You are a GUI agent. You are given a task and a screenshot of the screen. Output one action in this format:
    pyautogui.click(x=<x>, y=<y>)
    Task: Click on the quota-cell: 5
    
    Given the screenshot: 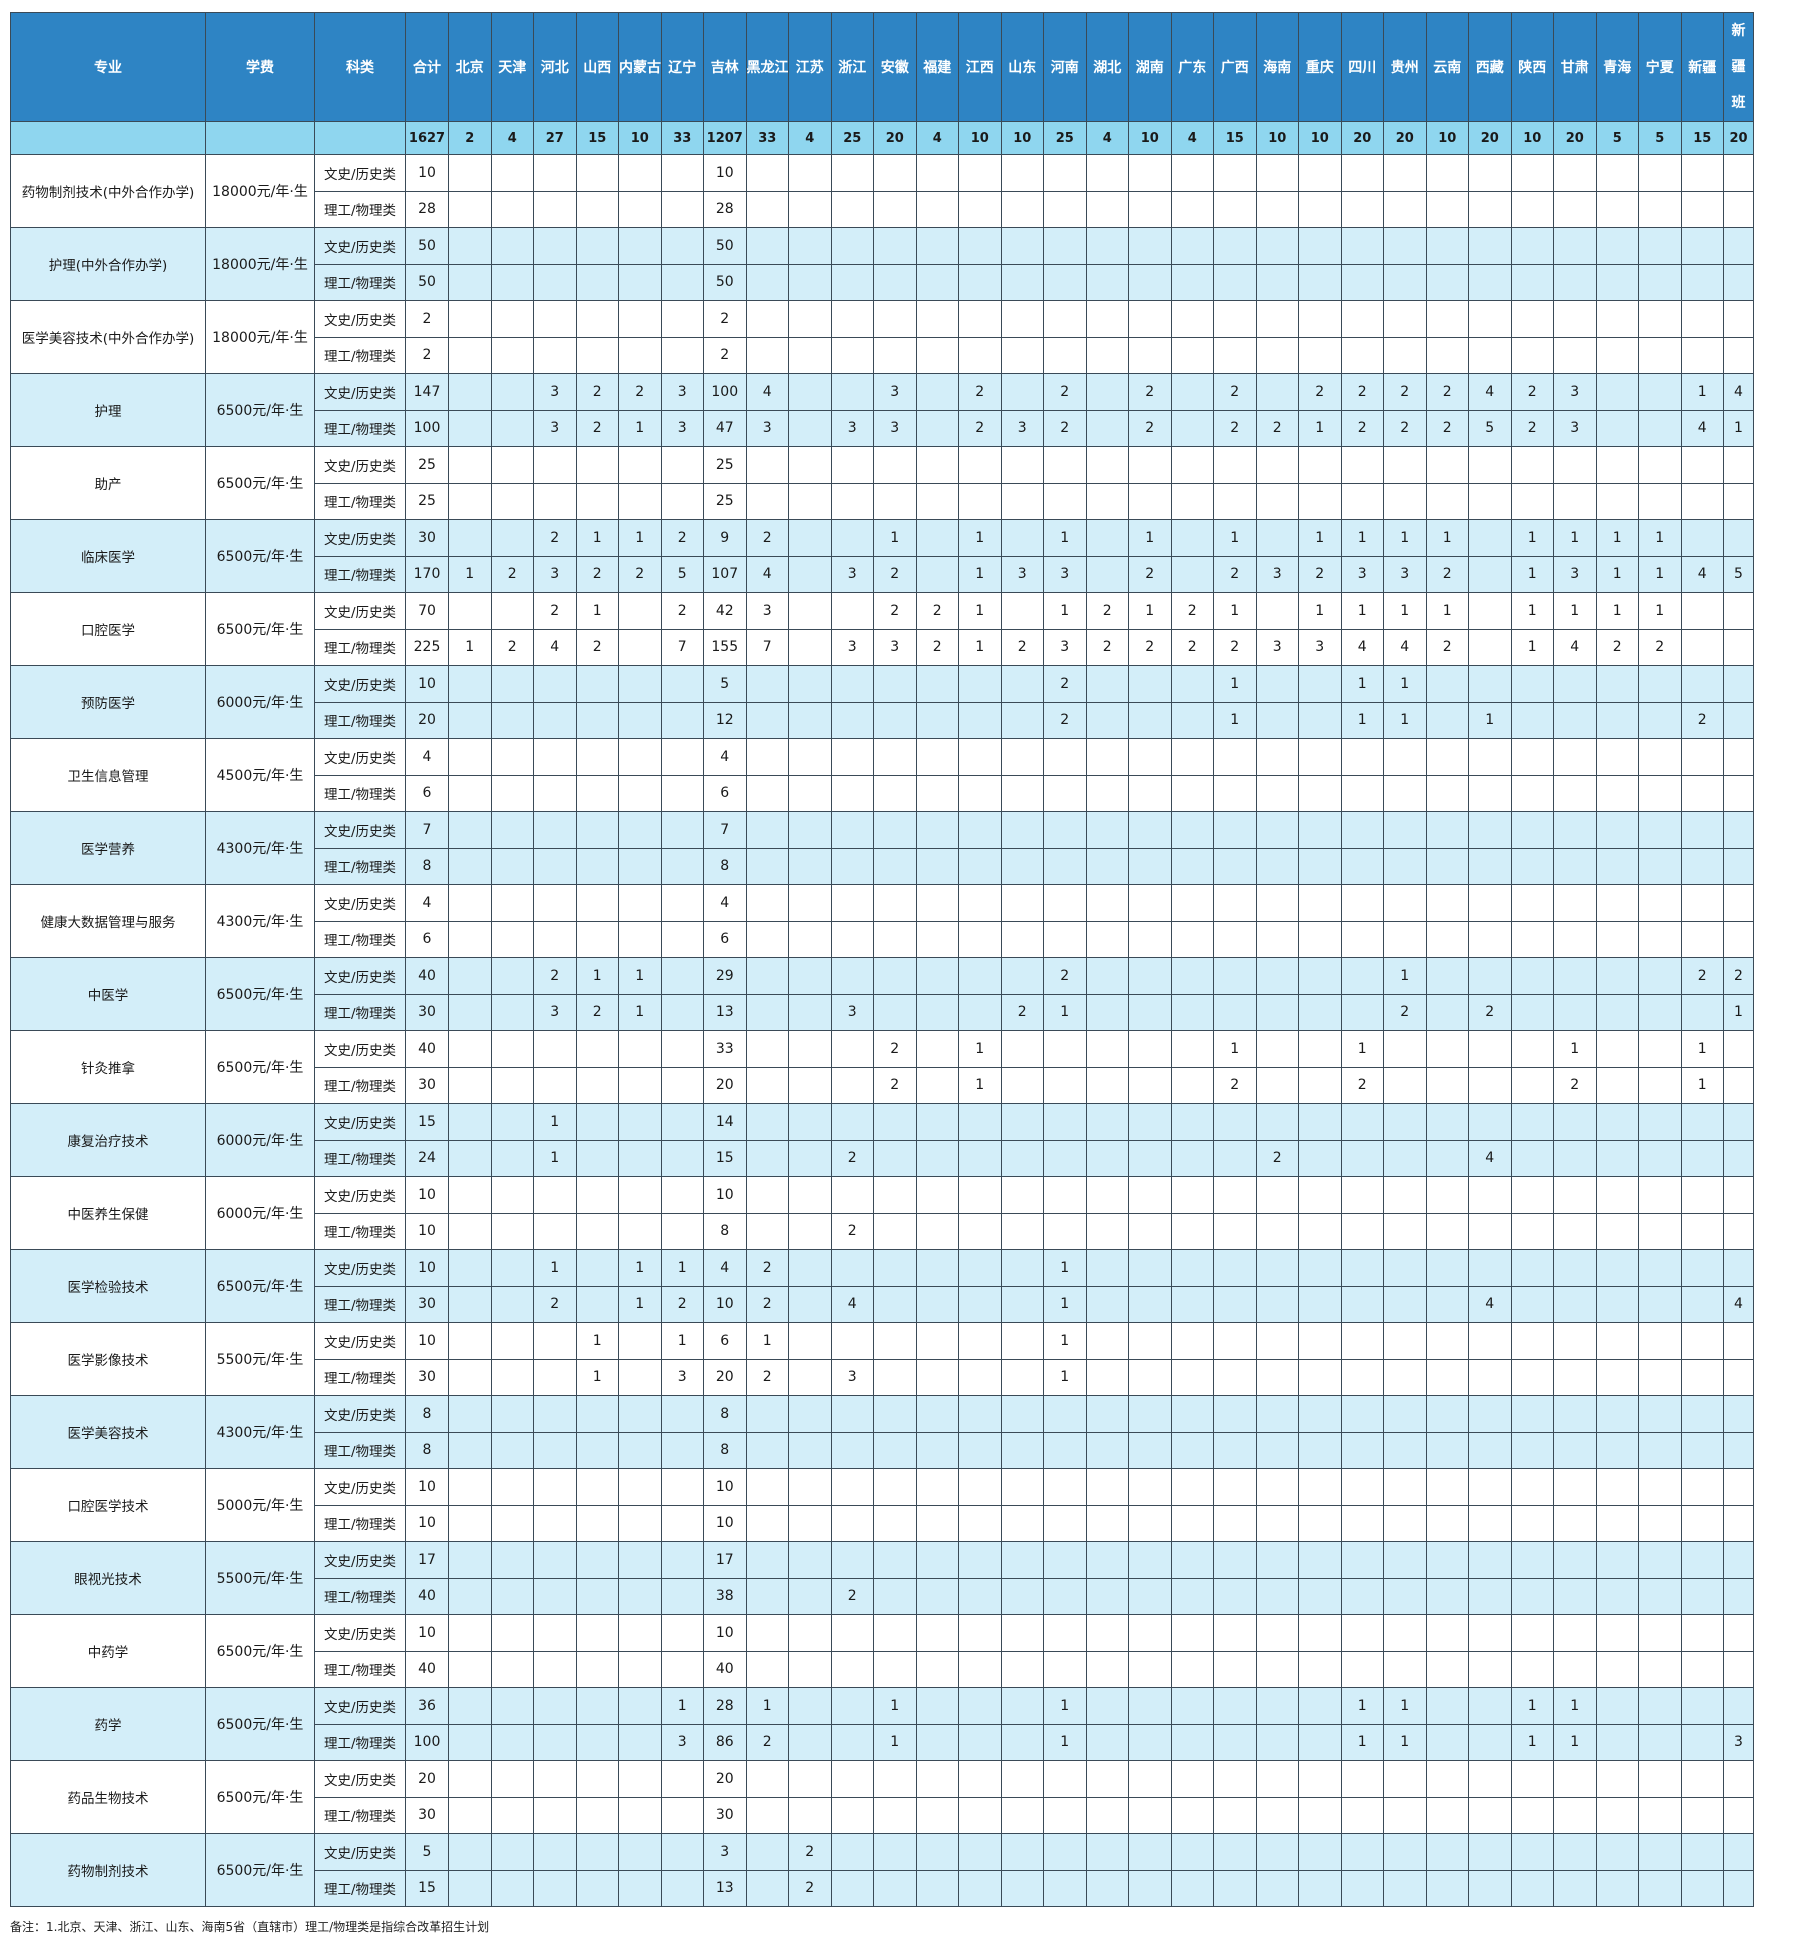 What is the action you would take?
    pyautogui.click(x=1490, y=428)
    